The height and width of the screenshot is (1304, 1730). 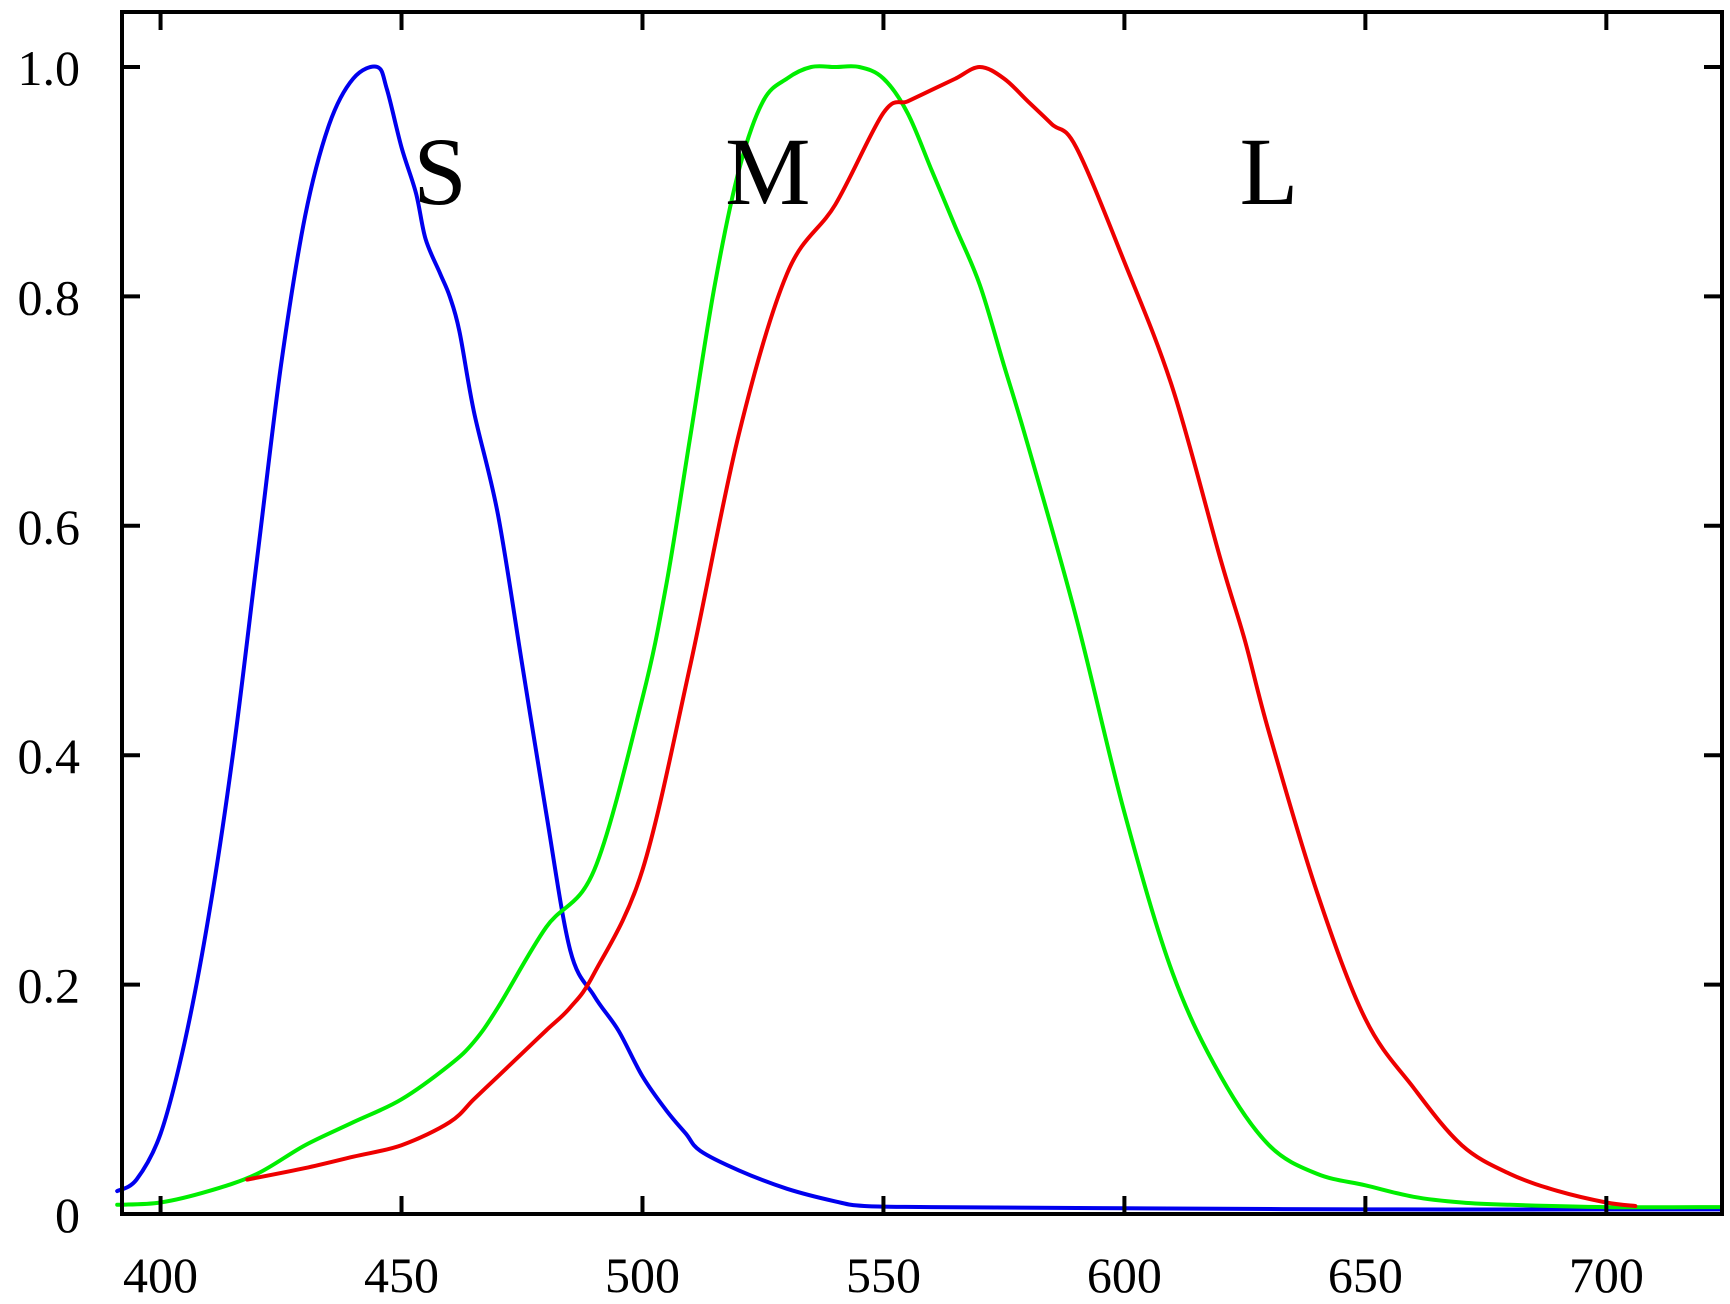 I want to click on y-tick-label-0.8: 0.8, so click(x=49, y=297).